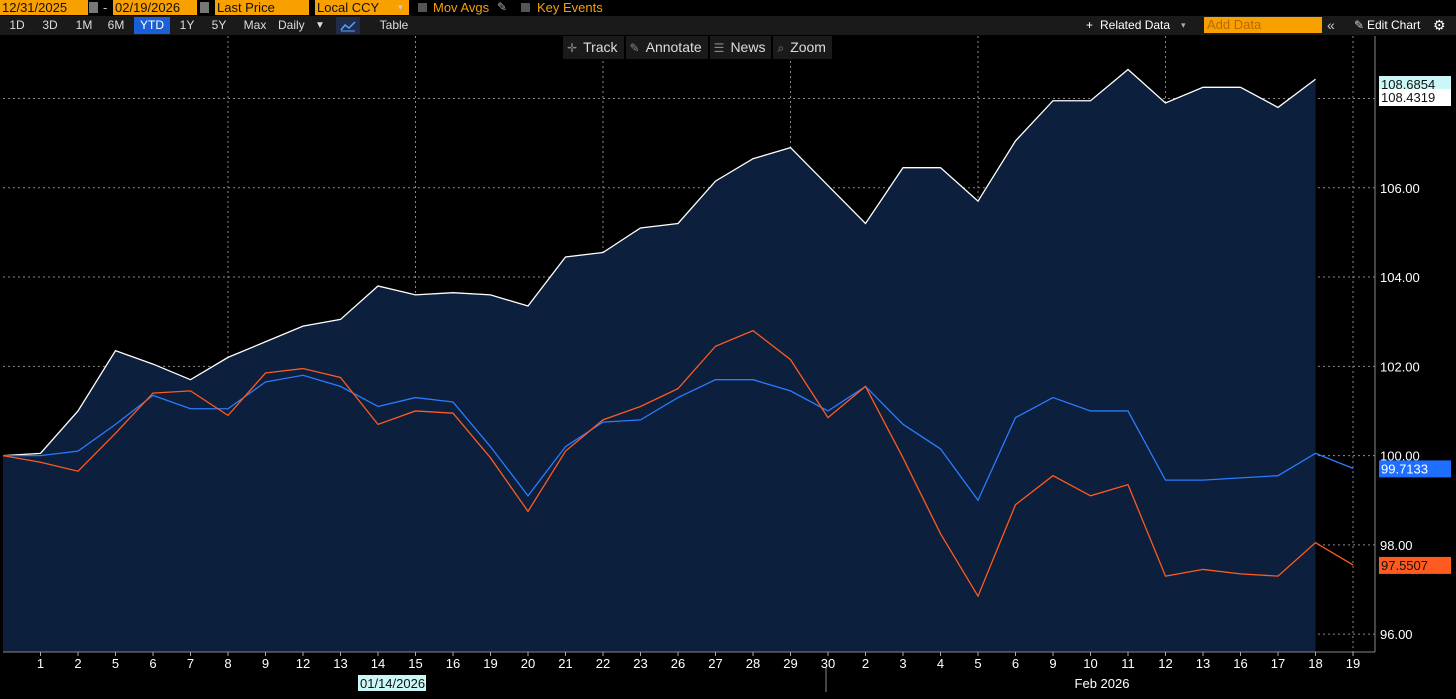  Describe the element at coordinates (1400, 188) in the screenshot. I see `y-tick-label: 106.00` at that location.